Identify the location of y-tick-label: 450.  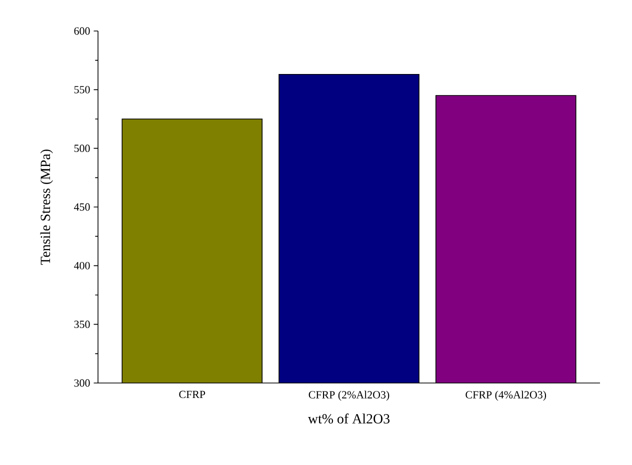
(82, 207).